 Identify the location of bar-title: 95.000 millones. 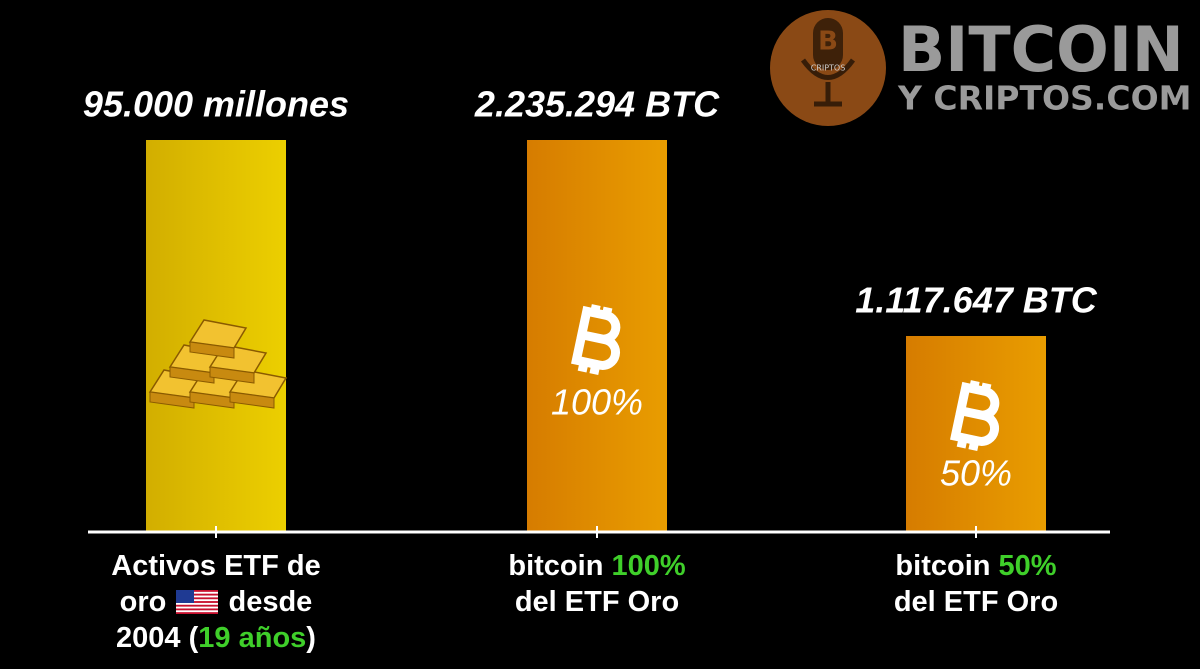
(216, 104).